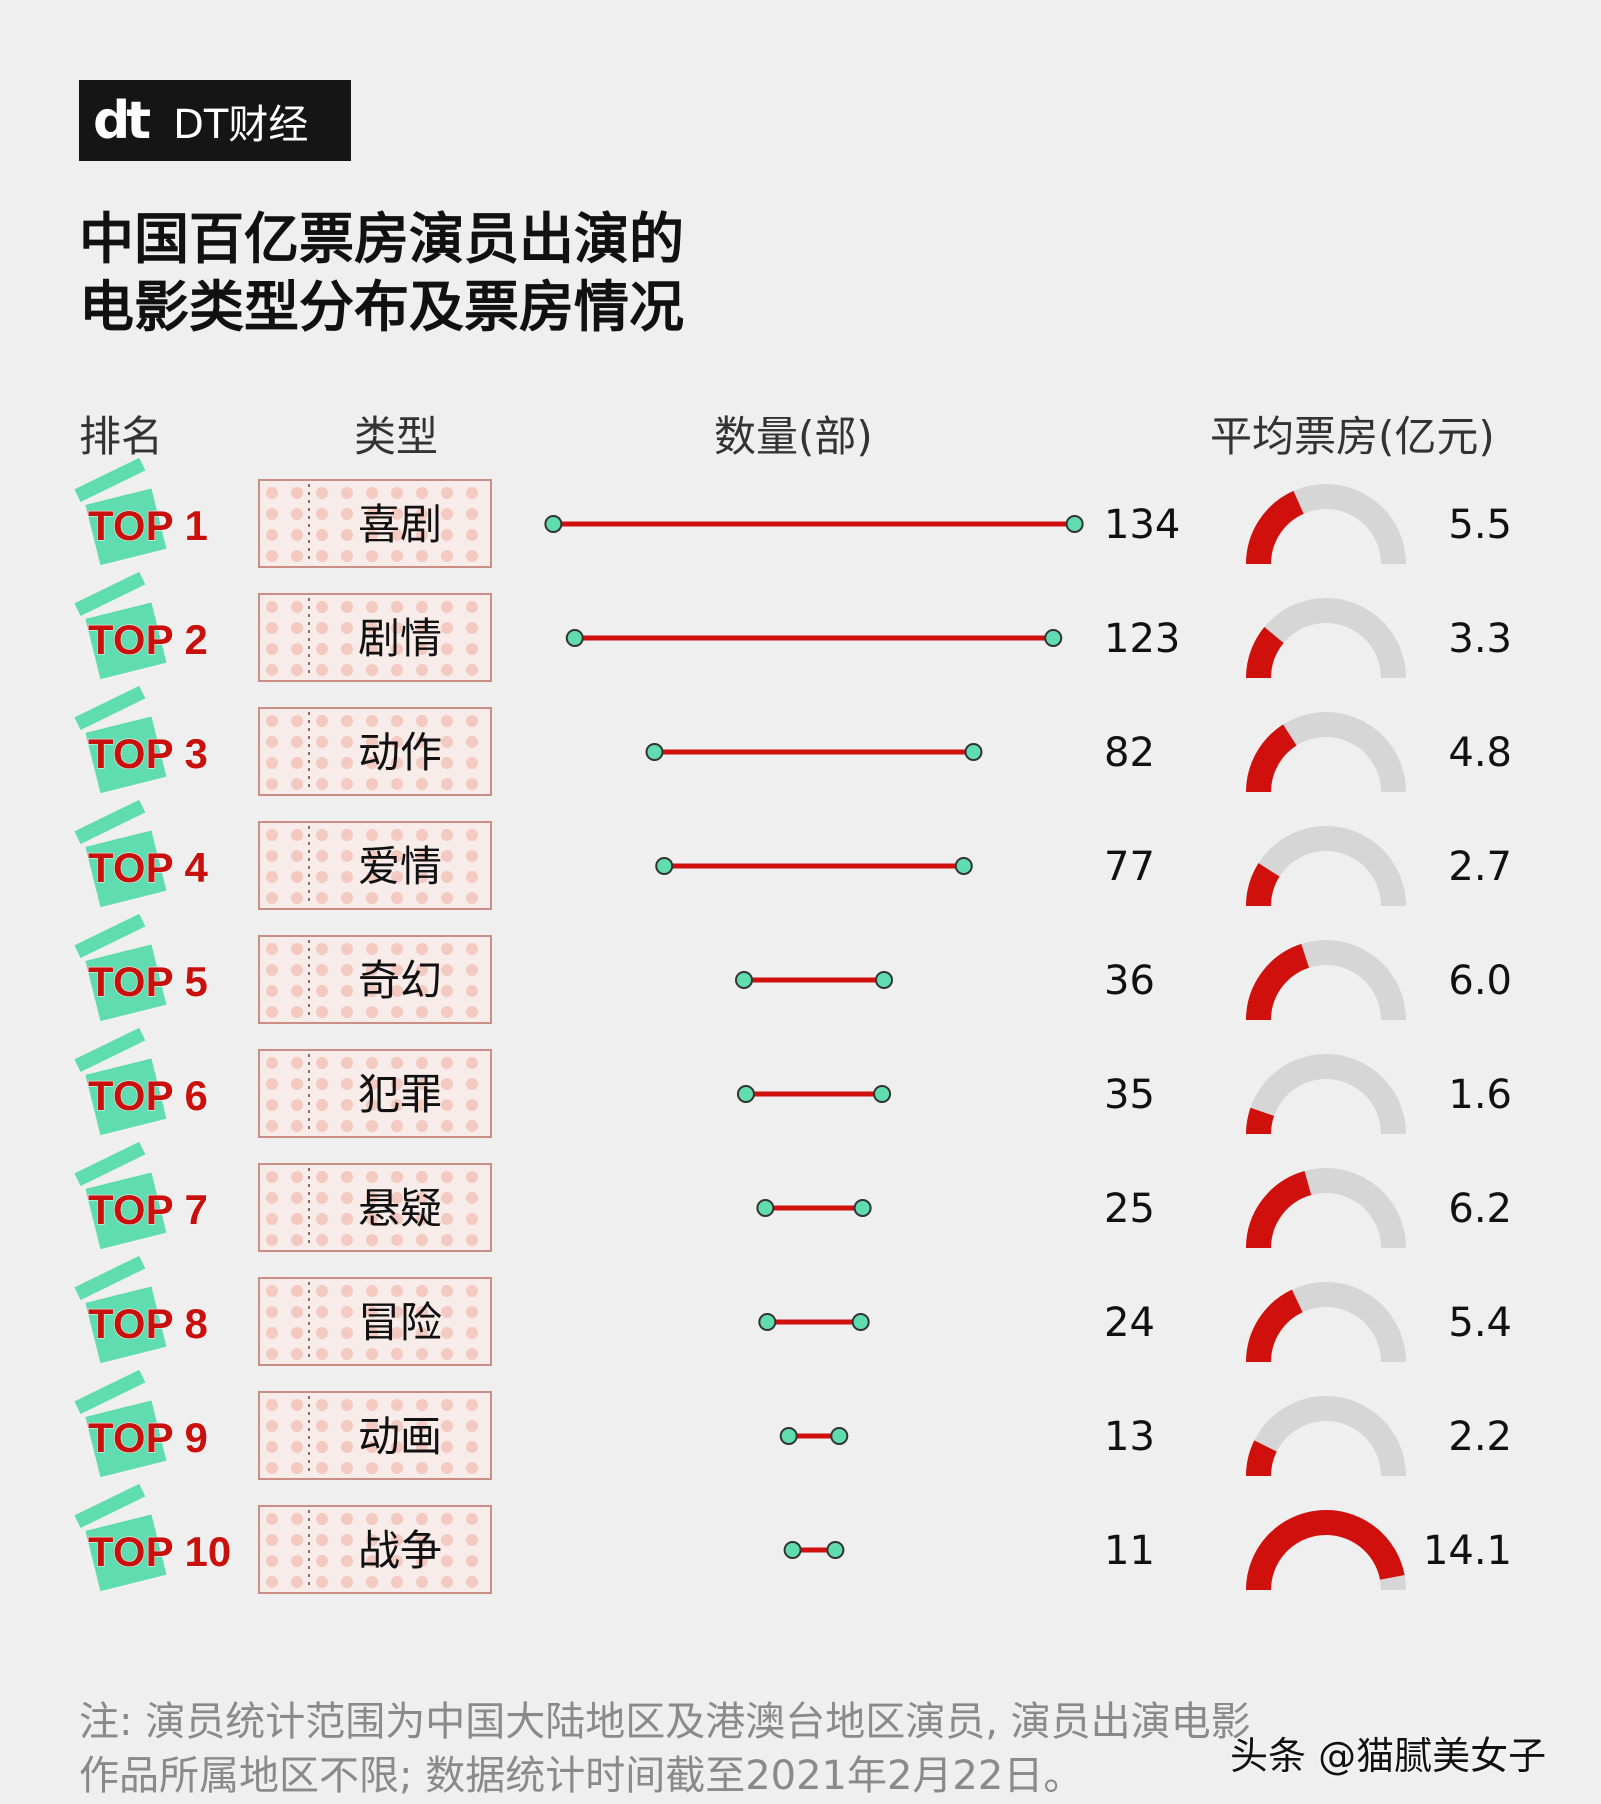  Describe the element at coordinates (375, 1207) in the screenshot. I see `ticket-tag: 悬疑` at that location.